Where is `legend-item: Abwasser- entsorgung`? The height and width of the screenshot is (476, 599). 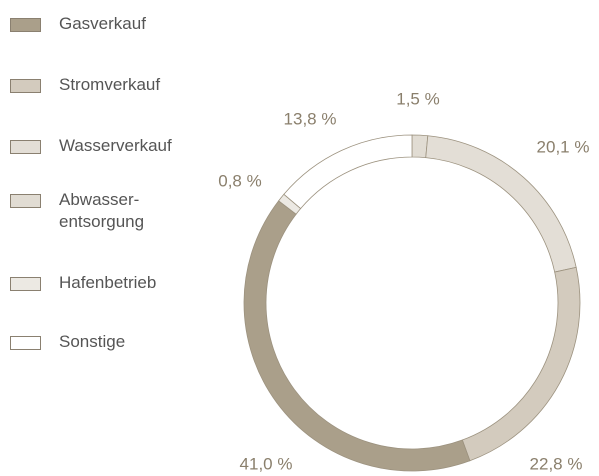
legend-item: Abwasser- entsorgung is located at coordinates (77, 211).